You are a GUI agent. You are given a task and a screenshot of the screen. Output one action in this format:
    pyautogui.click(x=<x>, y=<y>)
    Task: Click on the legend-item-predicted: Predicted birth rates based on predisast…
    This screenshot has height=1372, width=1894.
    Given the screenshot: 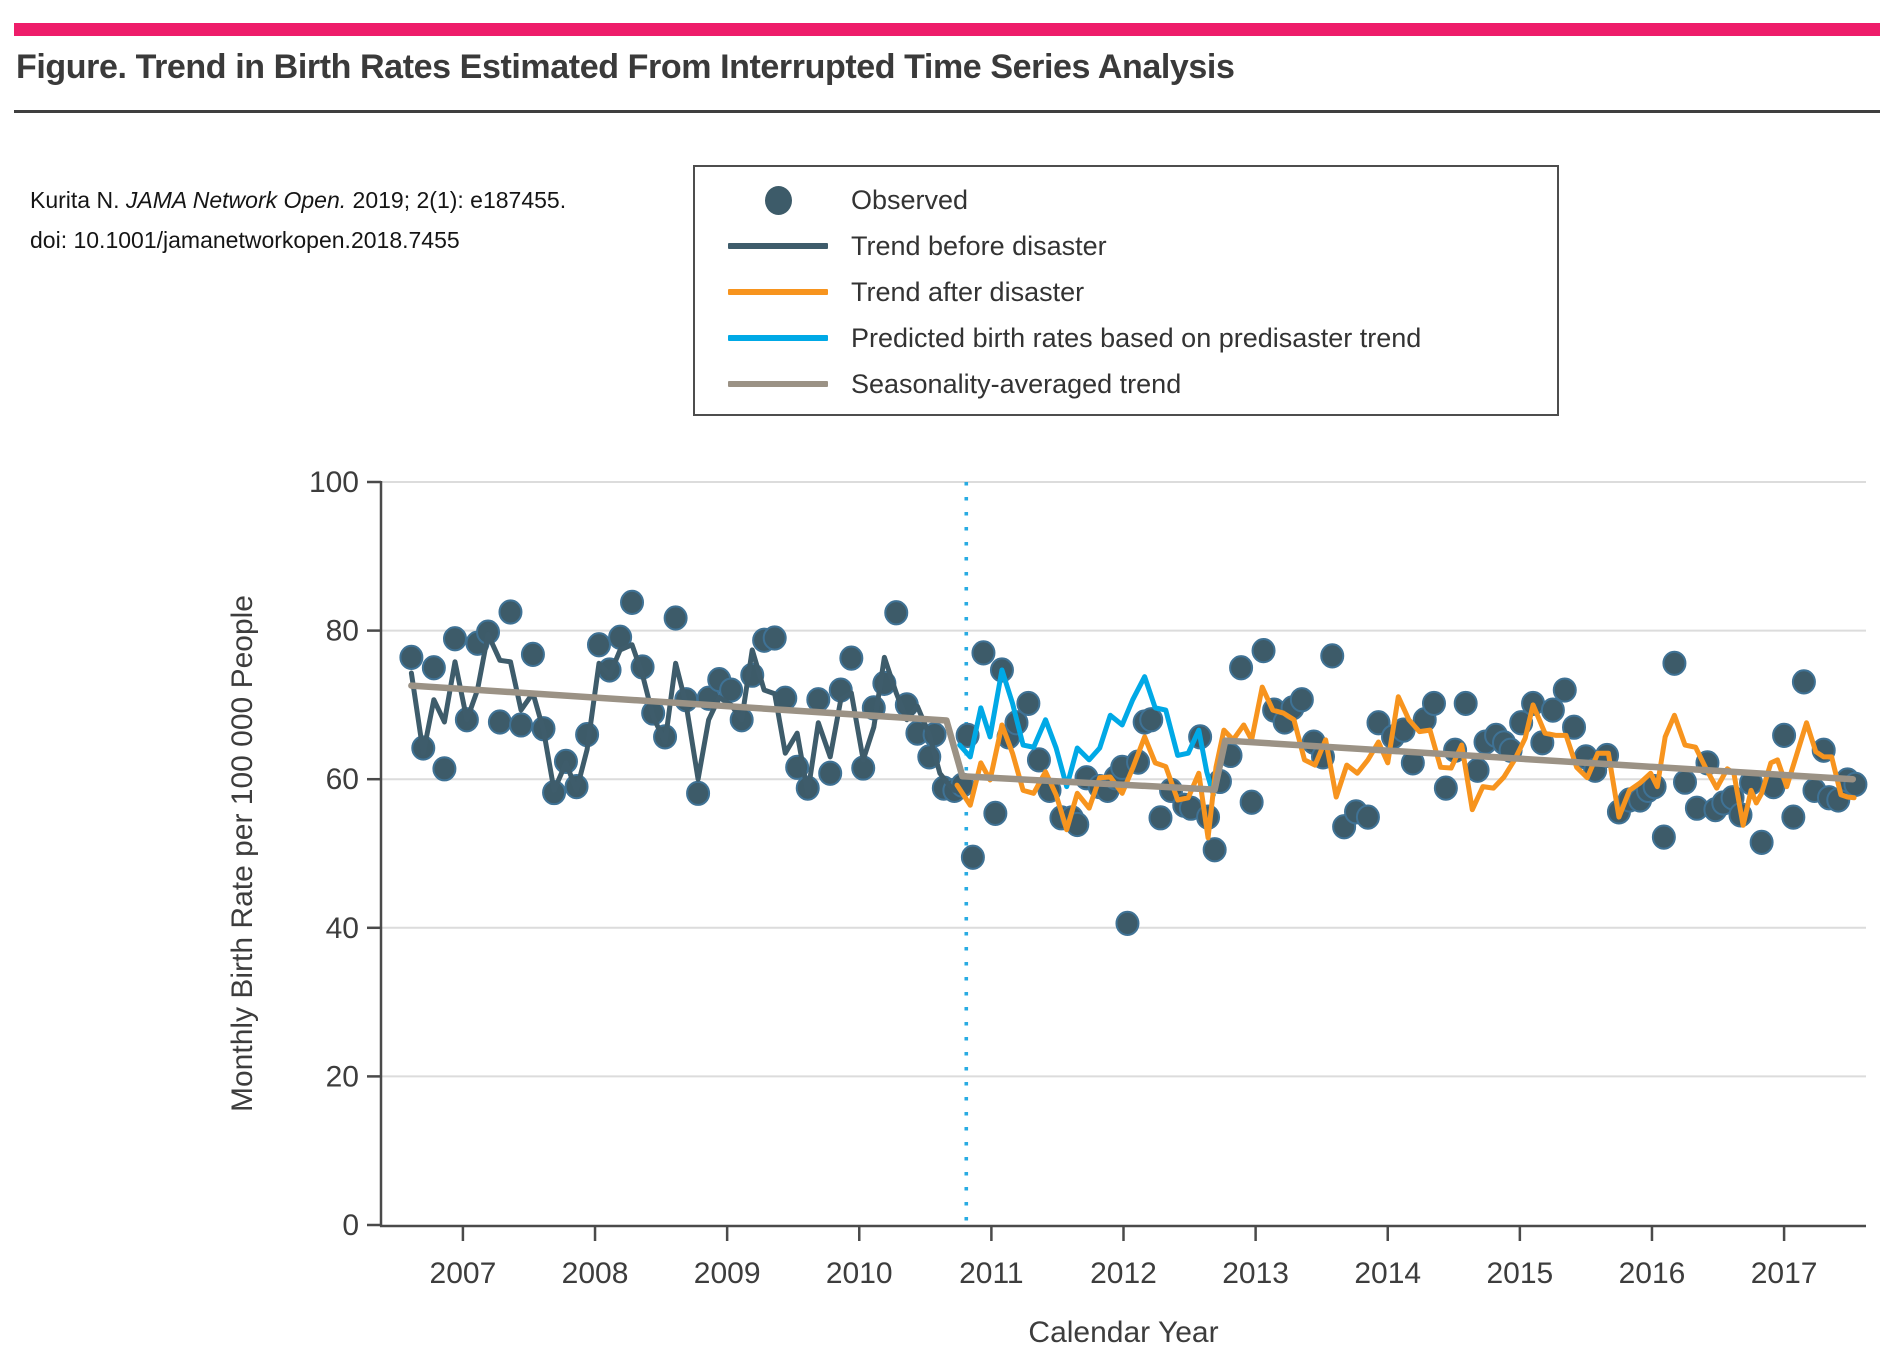 What is the action you would take?
    pyautogui.click(x=1126, y=338)
    